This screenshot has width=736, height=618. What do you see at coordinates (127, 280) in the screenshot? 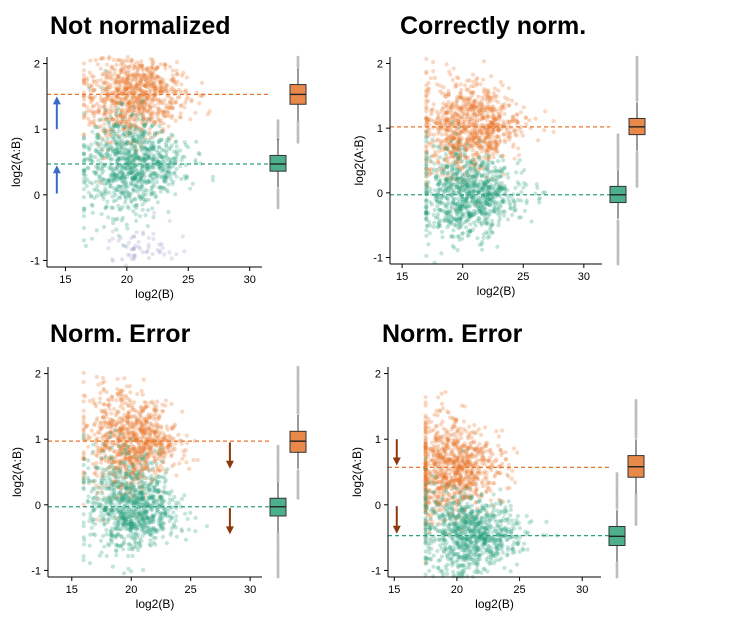
I see `x-tick-label: 20` at bounding box center [127, 280].